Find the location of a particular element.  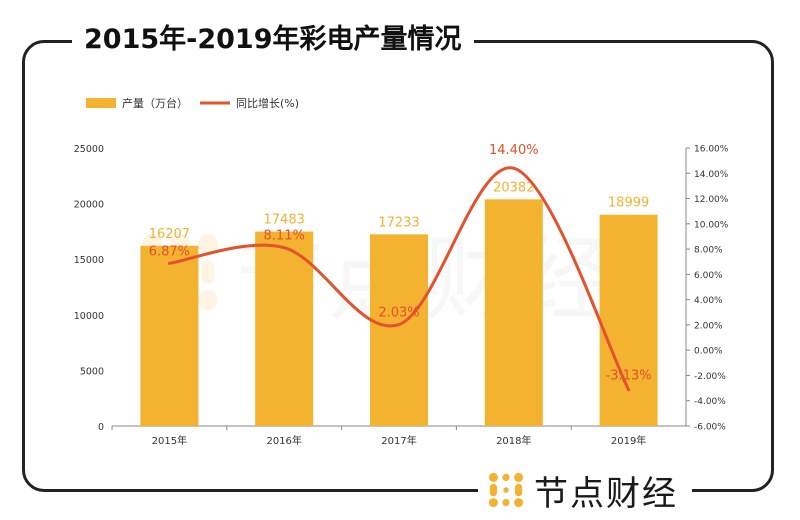

y-right-tick-label: -4.00% is located at coordinates (710, 402).